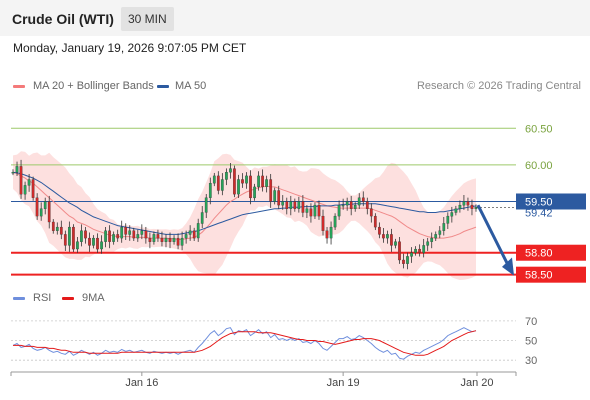  What do you see at coordinates (493, 235) in the screenshot?
I see `projection-arrow-line` at bounding box center [493, 235].